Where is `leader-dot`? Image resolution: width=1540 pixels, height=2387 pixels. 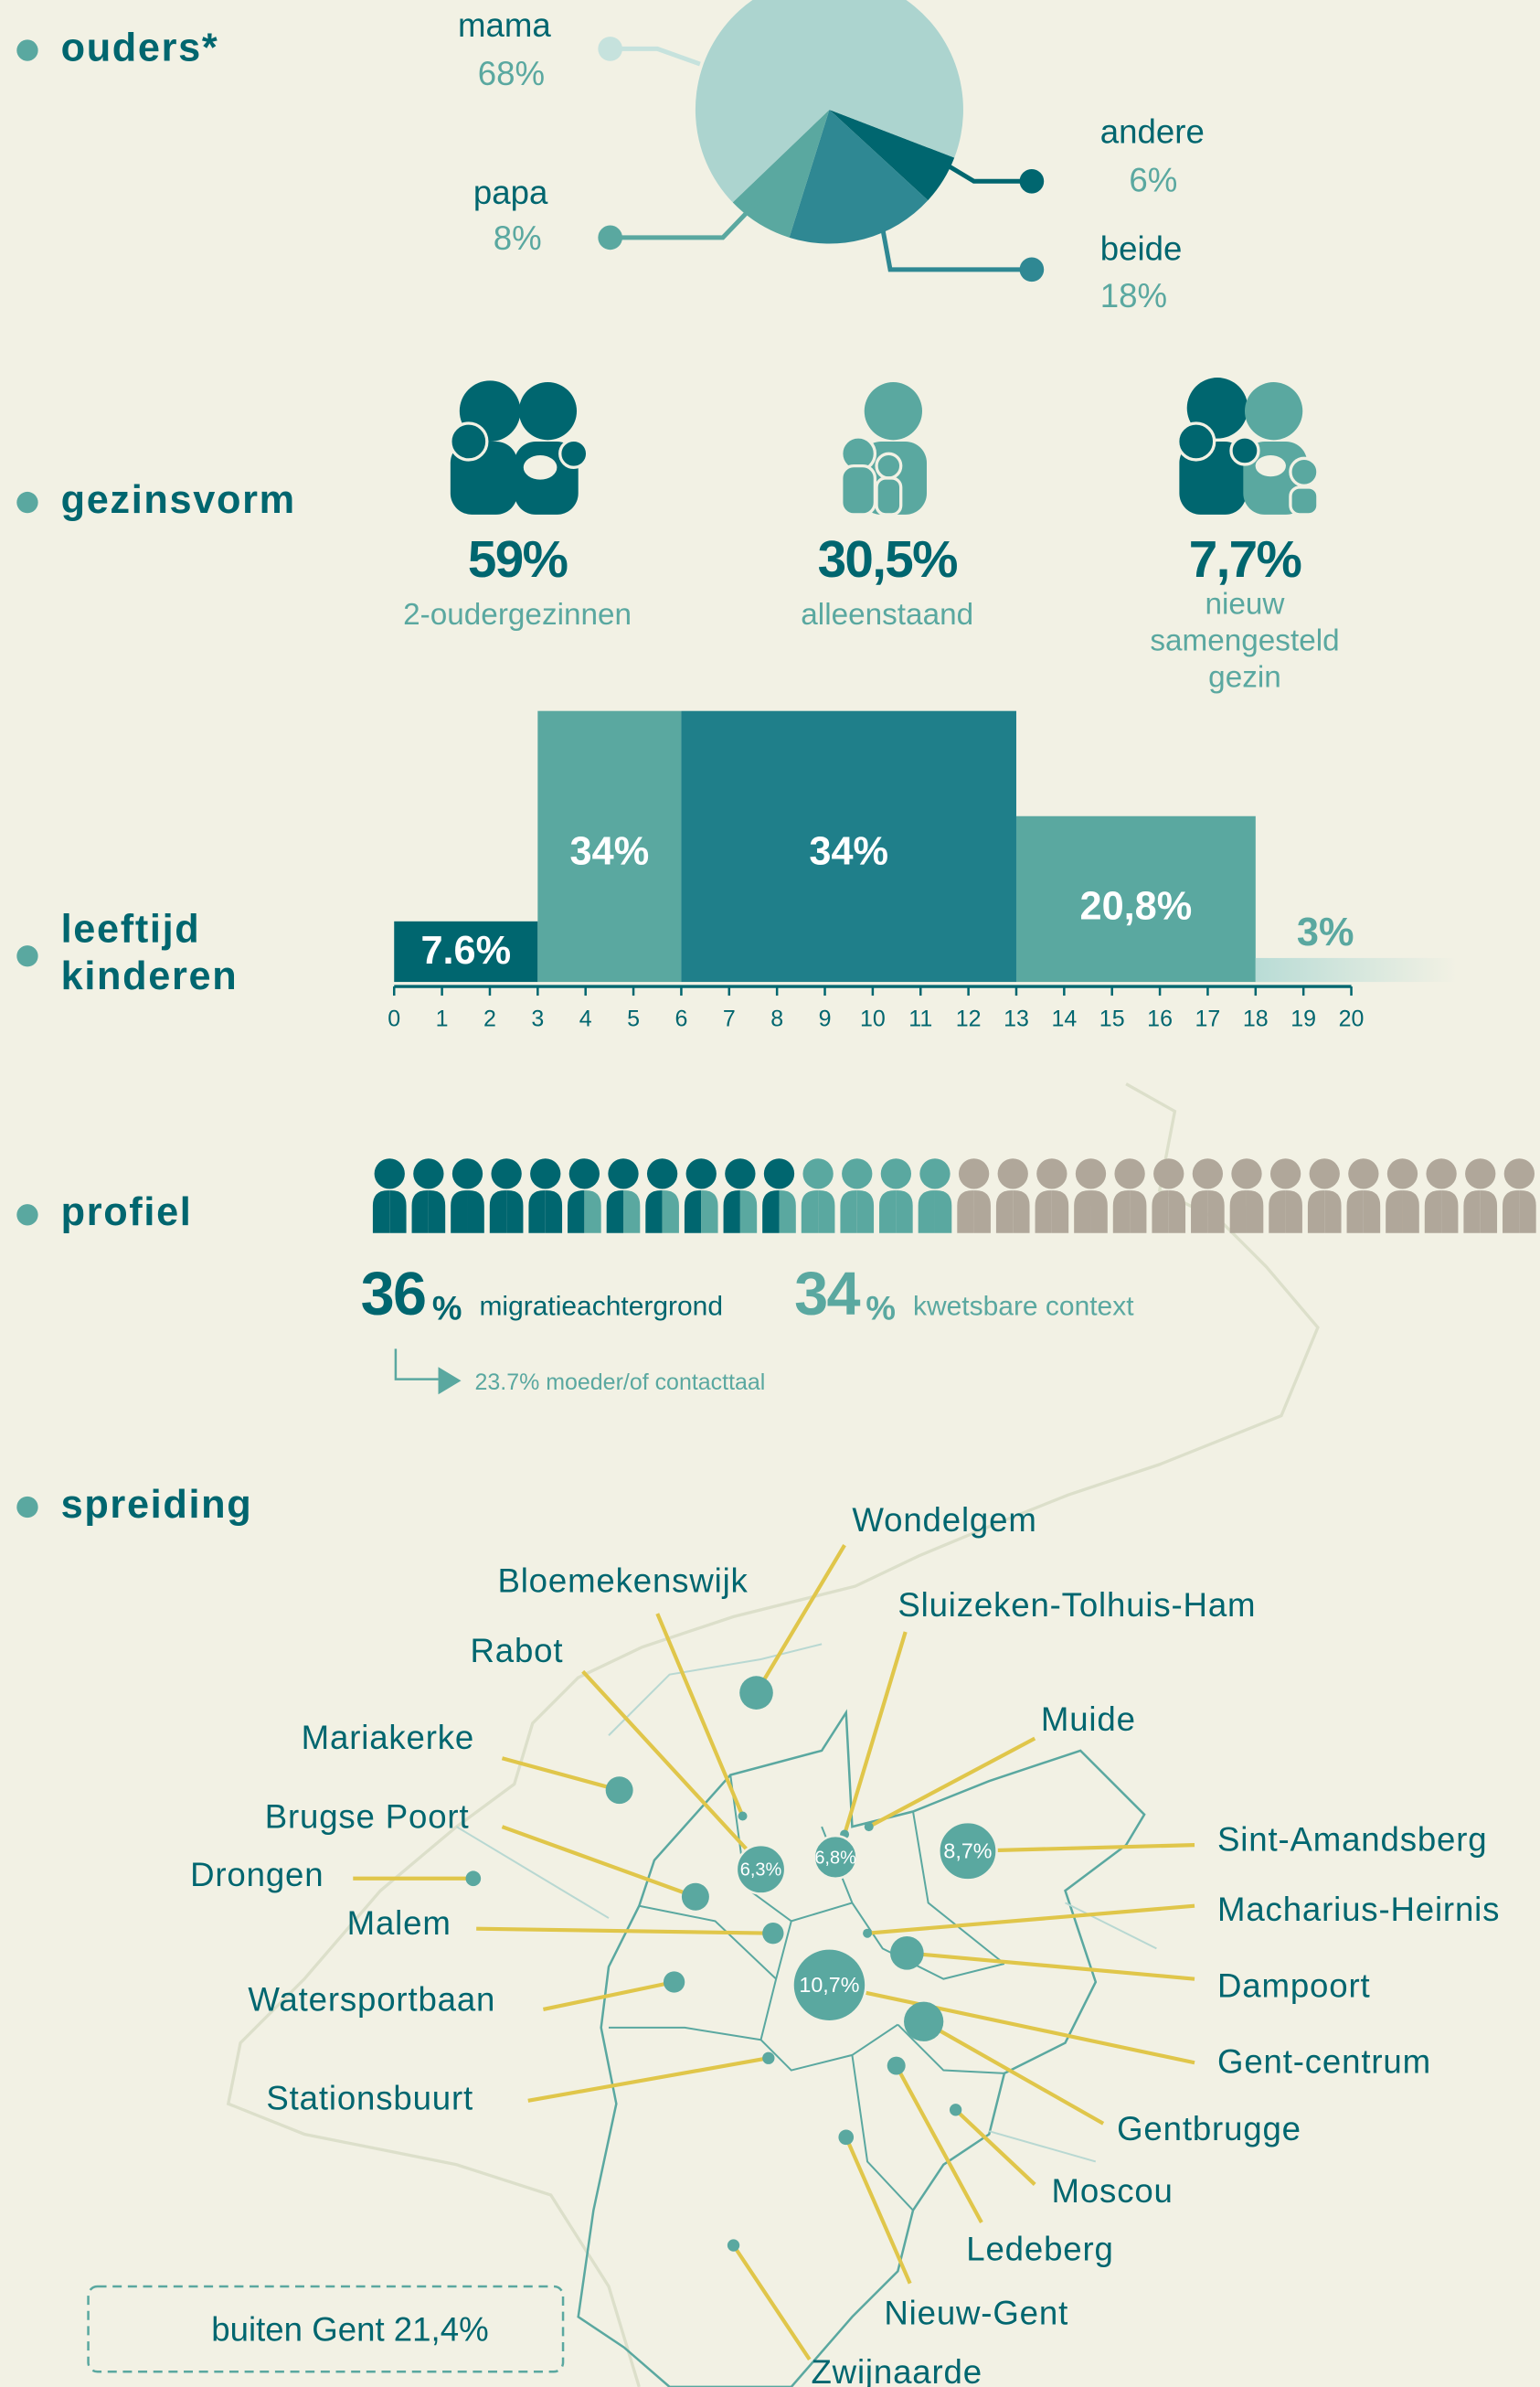 leader-dot is located at coordinates (610, 49).